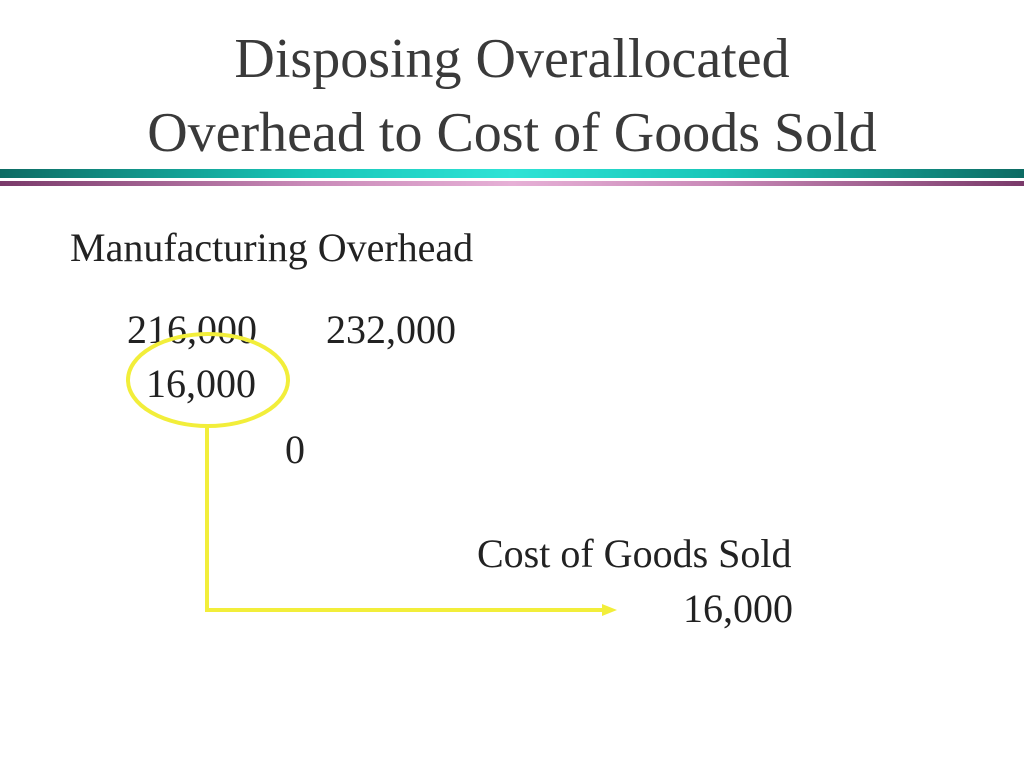 The height and width of the screenshot is (768, 1024). Describe the element at coordinates (512, 183) in the screenshot. I see `title-divider-pink` at that location.